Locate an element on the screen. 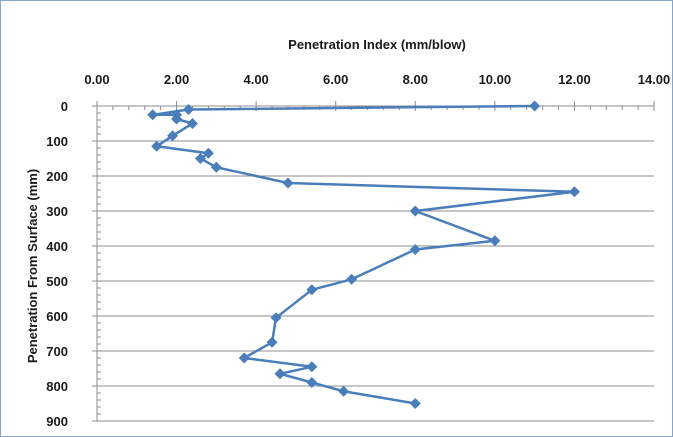 This screenshot has width=673, height=437. x-tick-label: 6.00 is located at coordinates (335, 79).